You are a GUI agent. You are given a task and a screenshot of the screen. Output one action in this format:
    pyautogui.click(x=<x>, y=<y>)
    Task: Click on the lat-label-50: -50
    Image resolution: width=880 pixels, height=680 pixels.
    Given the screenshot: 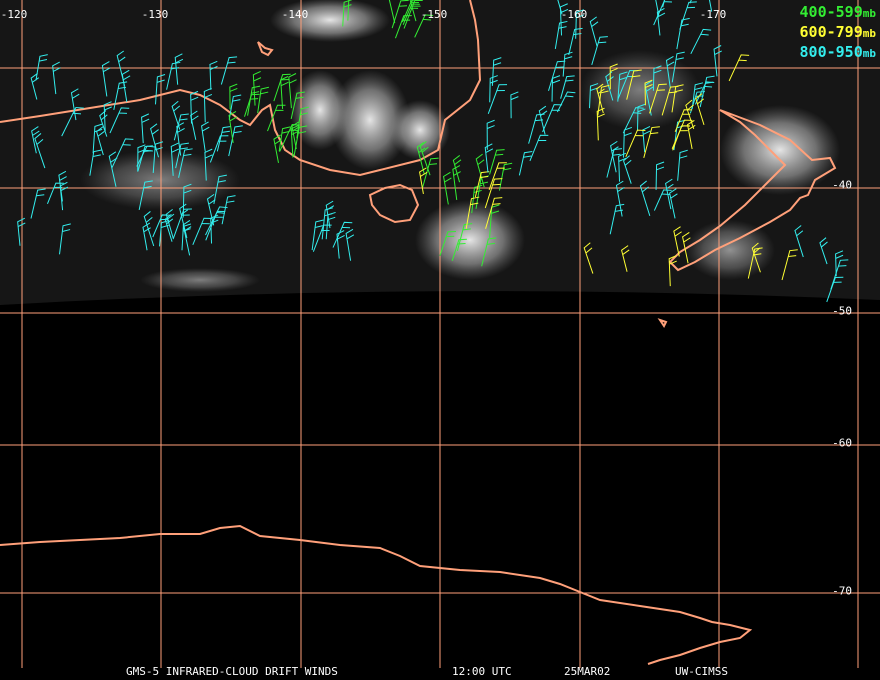 What is the action you would take?
    pyautogui.click(x=842, y=311)
    